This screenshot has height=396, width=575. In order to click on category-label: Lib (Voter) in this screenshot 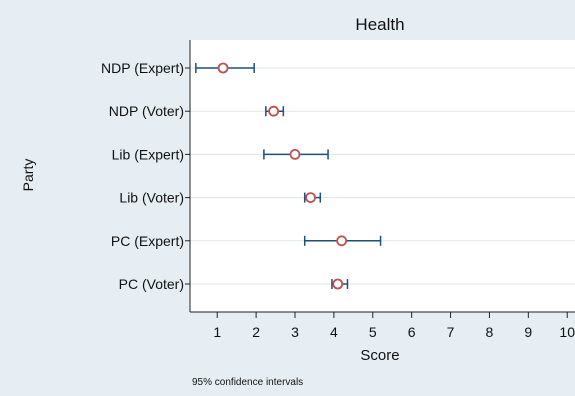, I will do `click(151, 198)`.